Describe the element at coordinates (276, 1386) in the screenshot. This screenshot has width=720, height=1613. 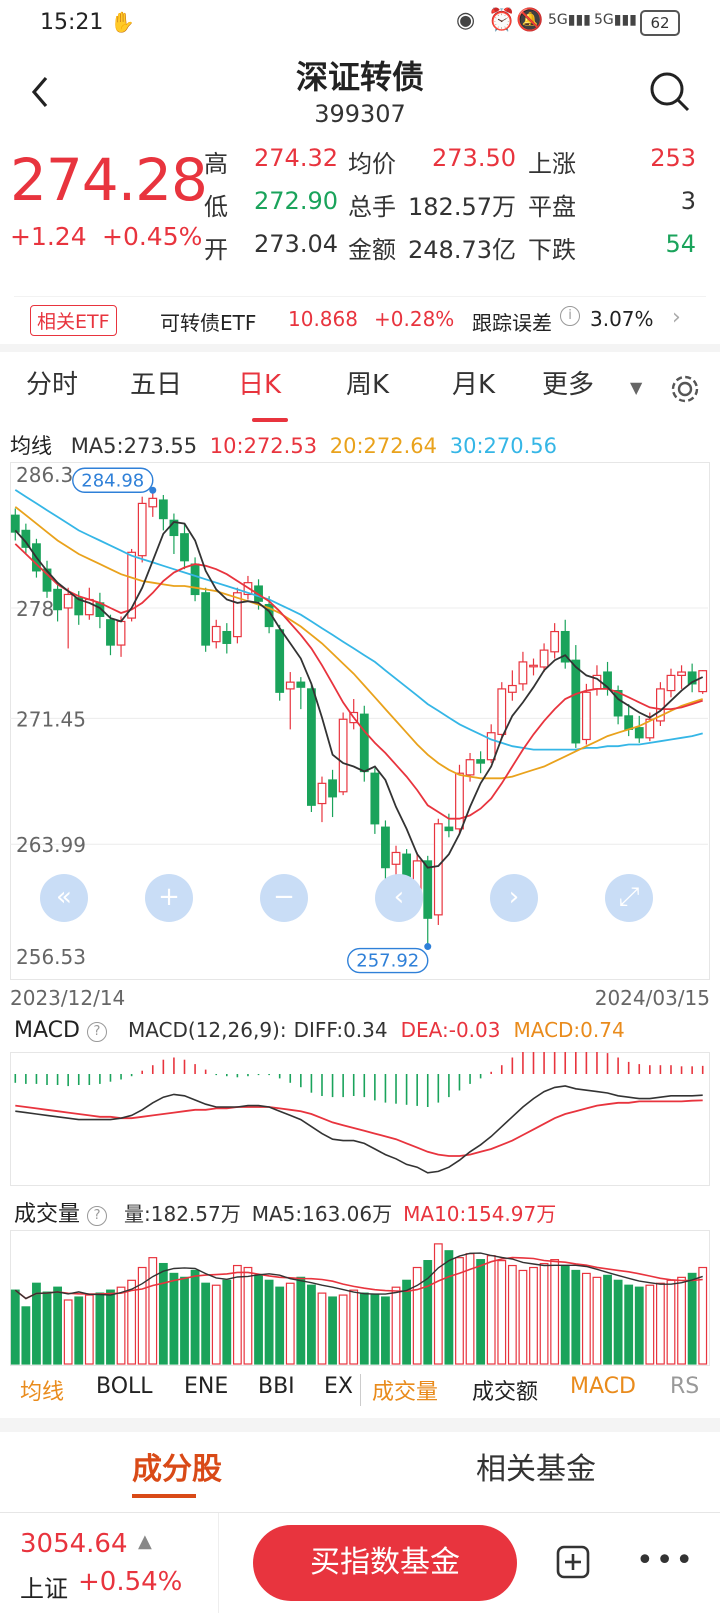
I see `indicator-main-3: BBI` at that location.